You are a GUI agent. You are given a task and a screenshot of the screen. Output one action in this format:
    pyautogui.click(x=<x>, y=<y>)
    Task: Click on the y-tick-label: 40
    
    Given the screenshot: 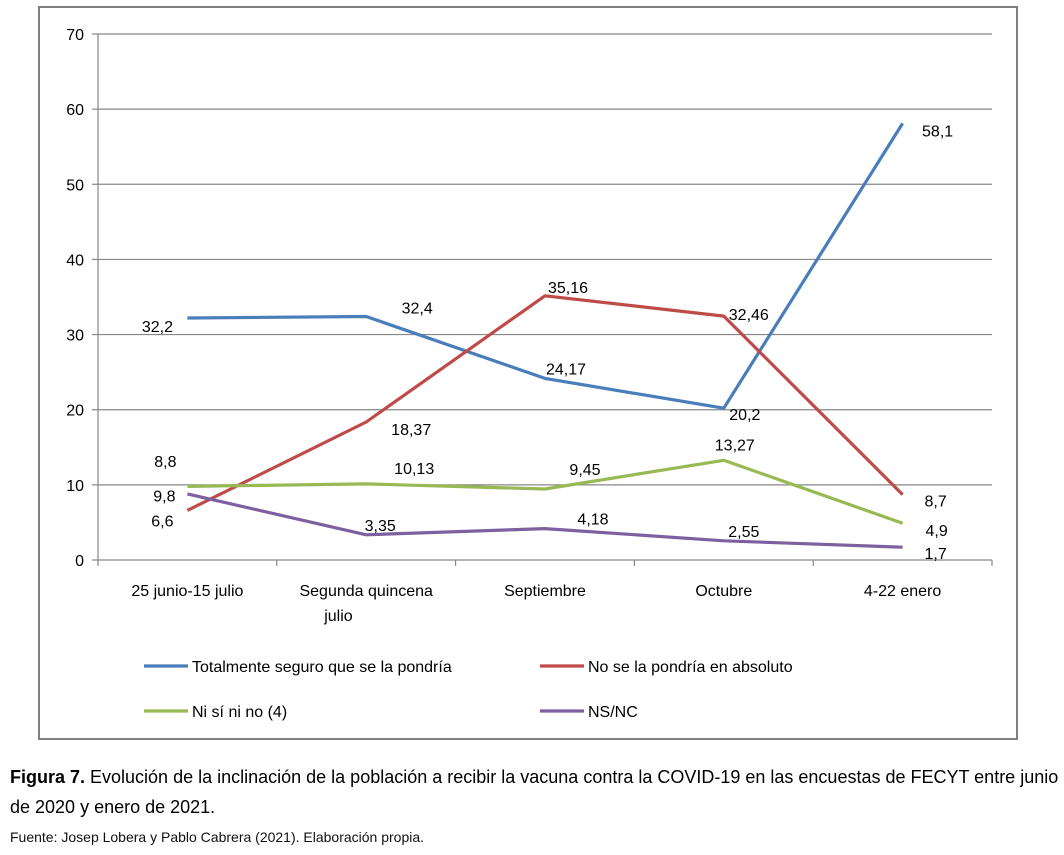 What is the action you would take?
    pyautogui.click(x=75, y=260)
    